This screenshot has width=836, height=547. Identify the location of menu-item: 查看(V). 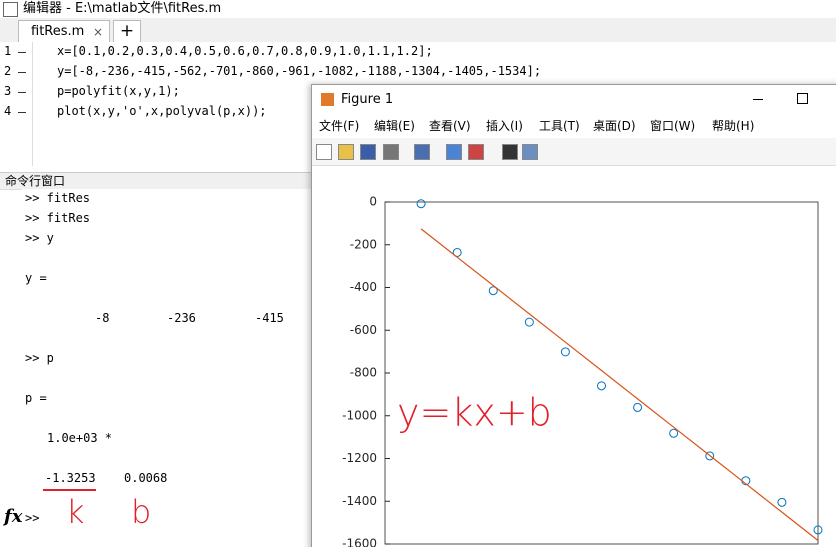
(450, 126).